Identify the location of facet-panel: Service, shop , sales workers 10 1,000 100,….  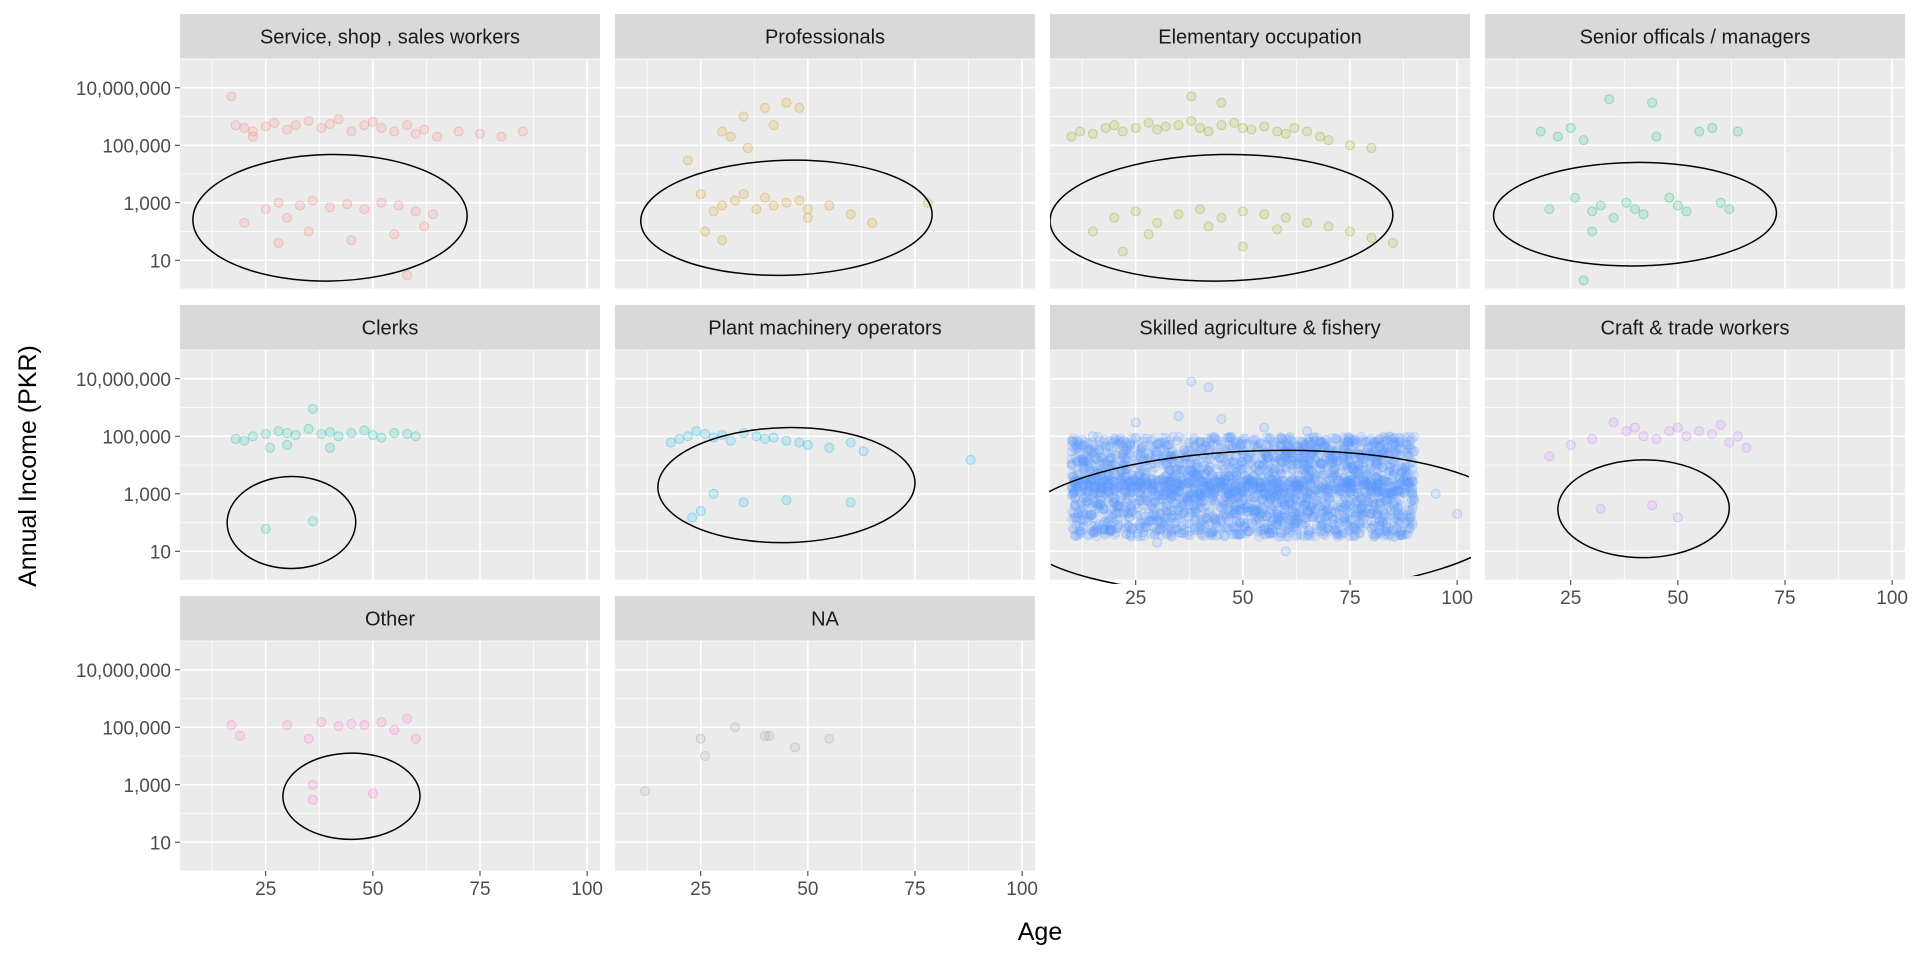
(338, 152).